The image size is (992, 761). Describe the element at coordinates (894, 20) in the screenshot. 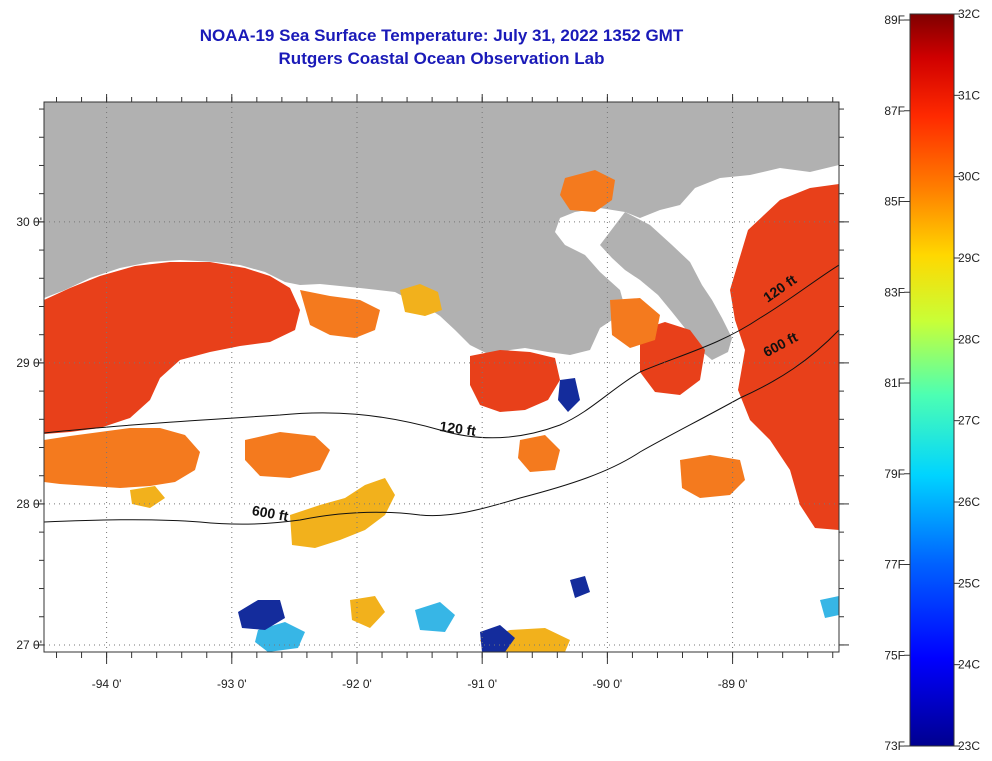

I see `colorbar-f-label: 89F` at that location.